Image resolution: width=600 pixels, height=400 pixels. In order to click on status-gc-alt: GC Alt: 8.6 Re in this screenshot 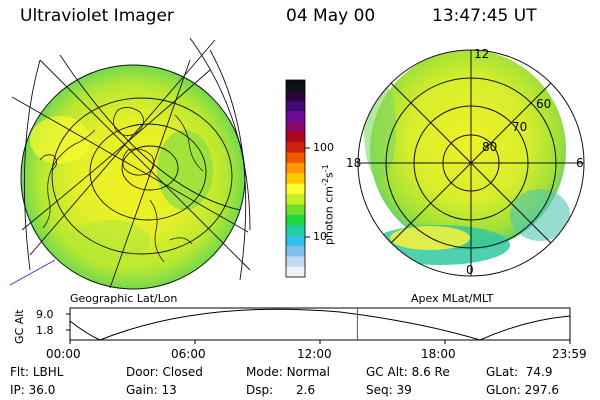, I will do `click(408, 372)`.